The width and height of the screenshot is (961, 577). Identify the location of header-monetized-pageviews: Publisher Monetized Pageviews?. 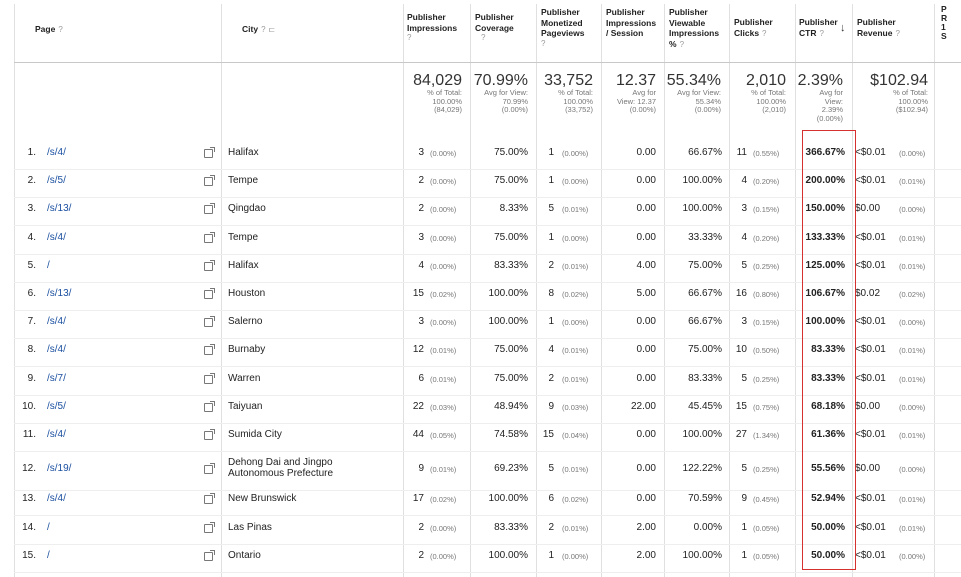
(563, 27).